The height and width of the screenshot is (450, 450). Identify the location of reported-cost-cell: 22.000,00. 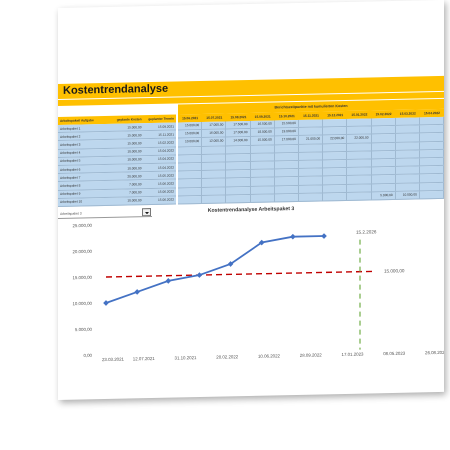
(335, 139).